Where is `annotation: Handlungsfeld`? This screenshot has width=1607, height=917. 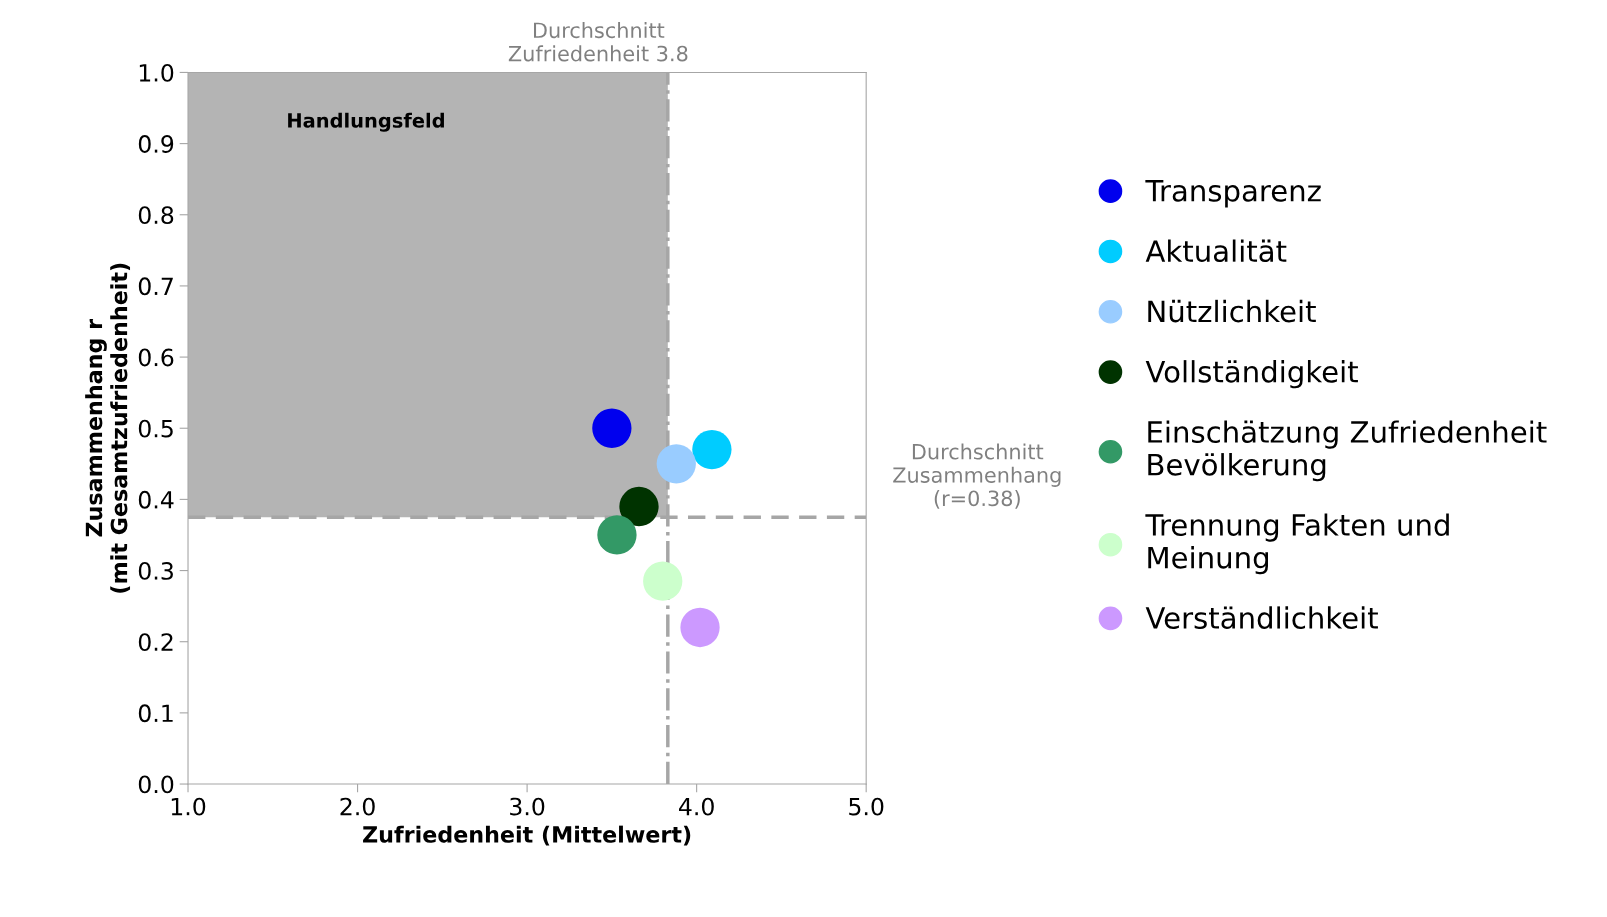
annotation: Handlungsfeld is located at coordinates (366, 122).